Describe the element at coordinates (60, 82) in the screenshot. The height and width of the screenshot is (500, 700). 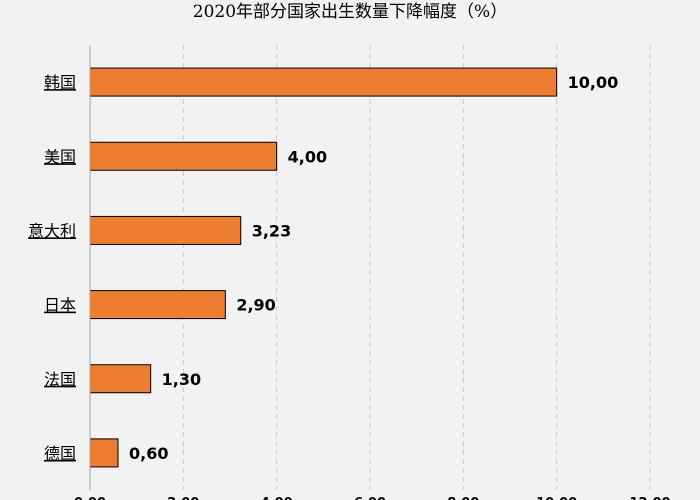
I see `category-label: 韩国` at that location.